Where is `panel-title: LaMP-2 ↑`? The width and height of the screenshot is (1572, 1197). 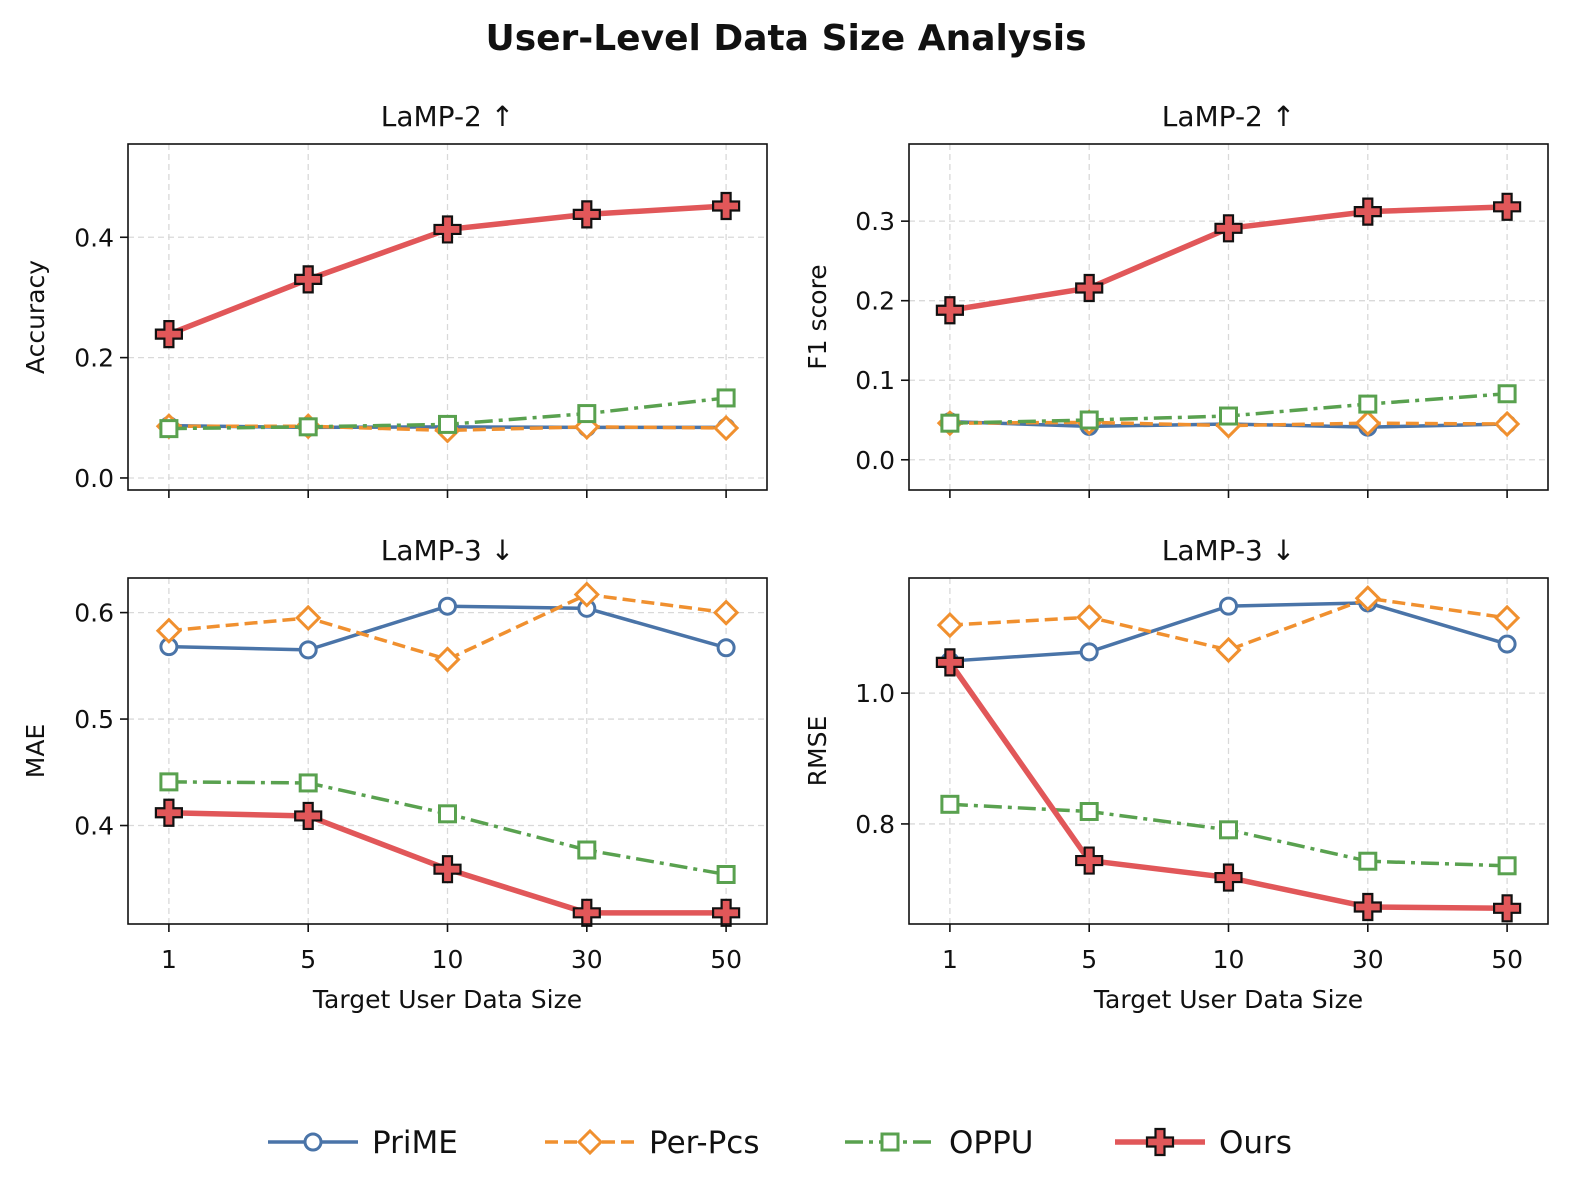 panel-title: LaMP-2 ↑ is located at coordinates (1228, 116).